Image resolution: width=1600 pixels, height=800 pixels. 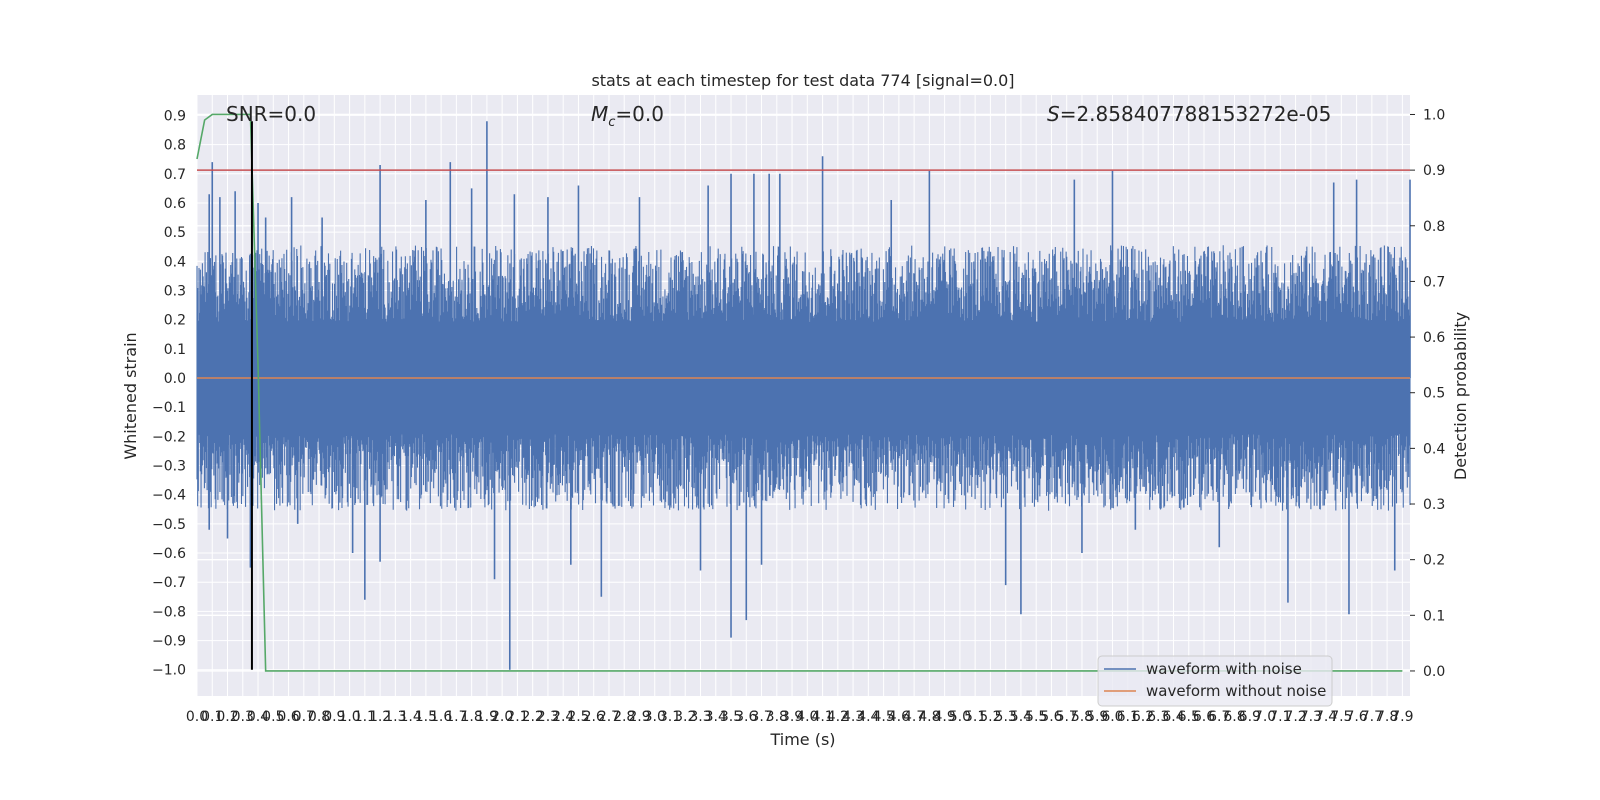 I want to click on right-y-axis-label: Detection probability, so click(x=1460, y=396).